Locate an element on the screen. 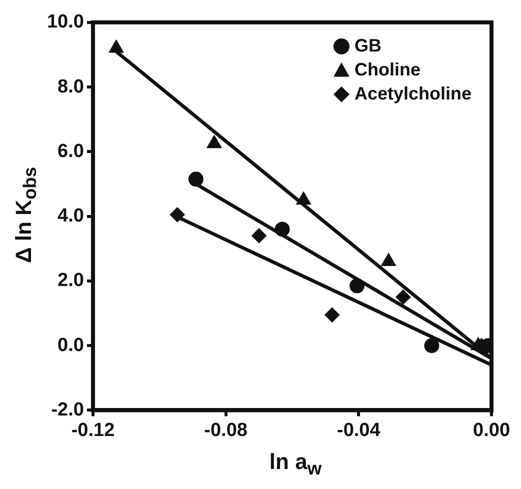 The width and height of the screenshot is (521, 489). legend-label: GB is located at coordinates (368, 45).